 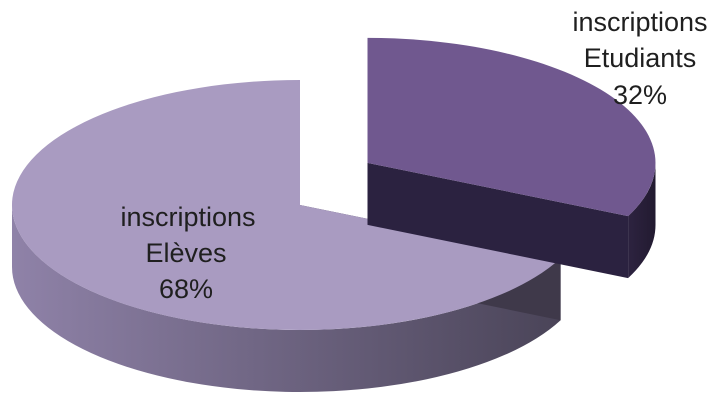 What do you see at coordinates (187, 217) in the screenshot?
I see `data-label-eleves-name-line1: inscriptions` at bounding box center [187, 217].